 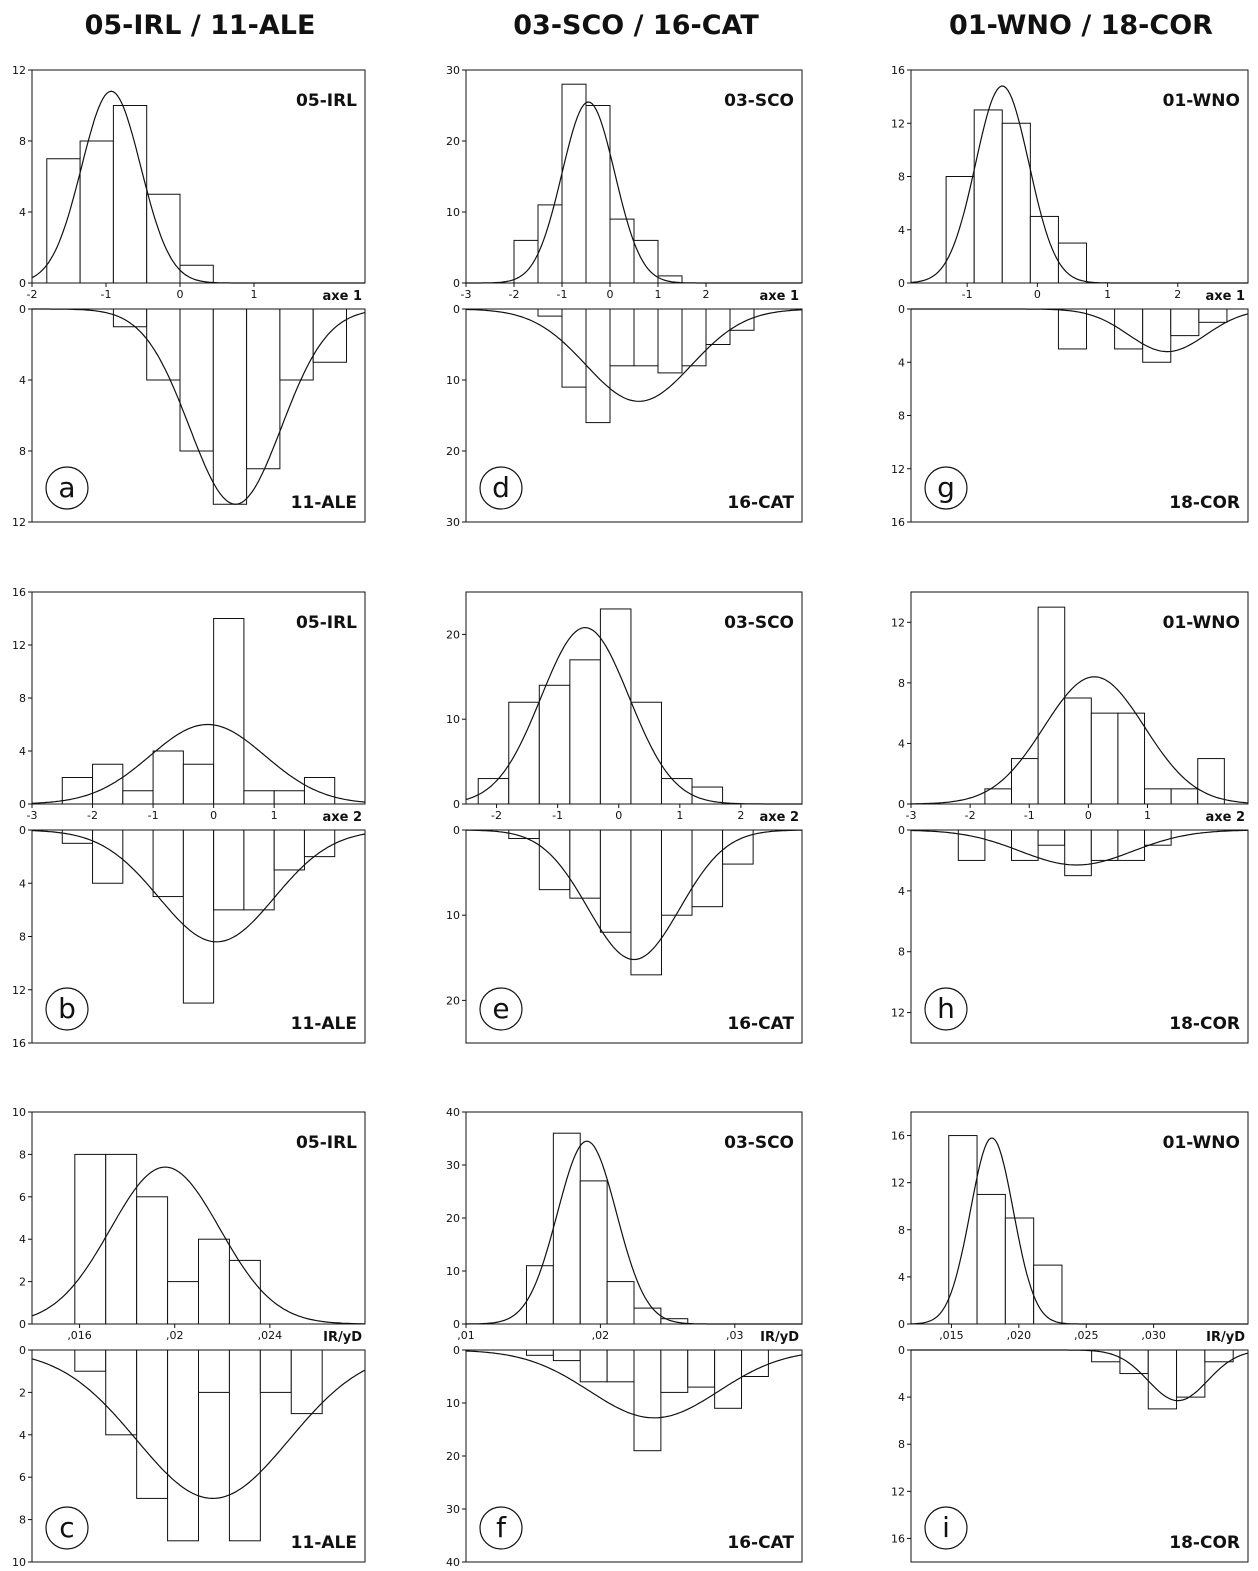 I want to click on x-tick-label: ,01, so click(x=466, y=1335).